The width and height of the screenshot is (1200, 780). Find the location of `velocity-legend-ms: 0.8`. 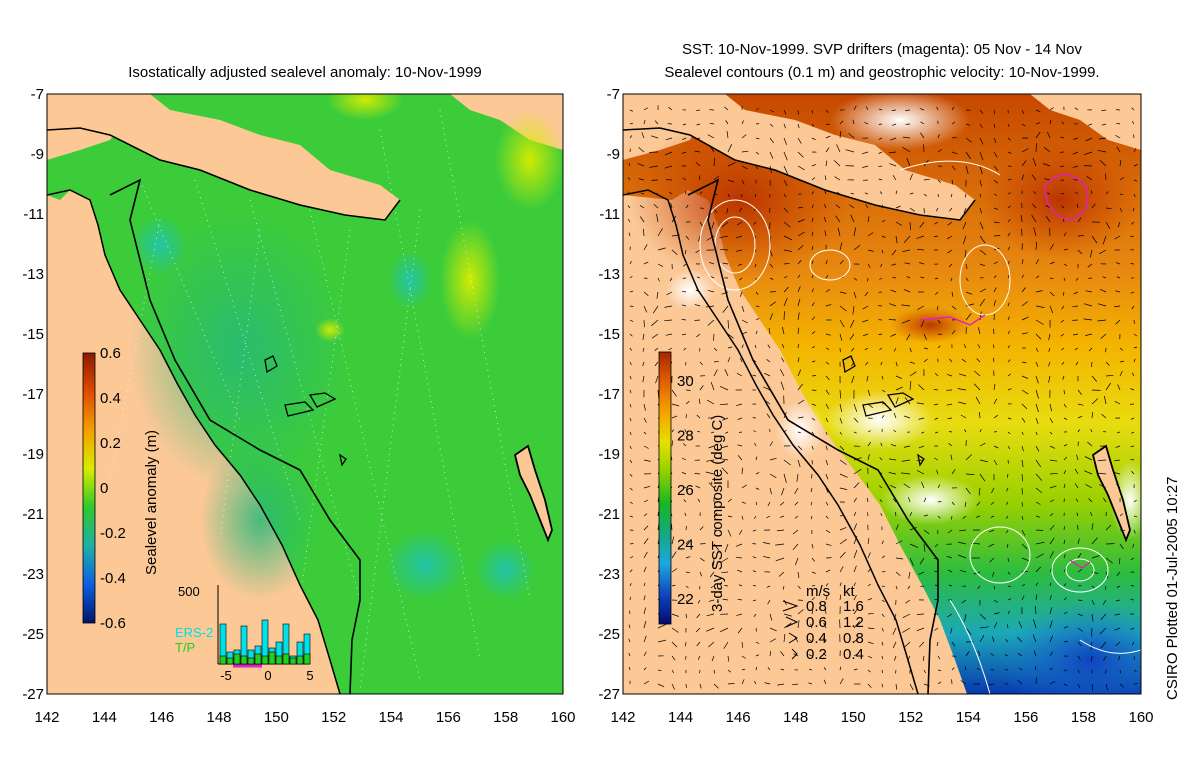

velocity-legend-ms: 0.8 is located at coordinates (816, 606).